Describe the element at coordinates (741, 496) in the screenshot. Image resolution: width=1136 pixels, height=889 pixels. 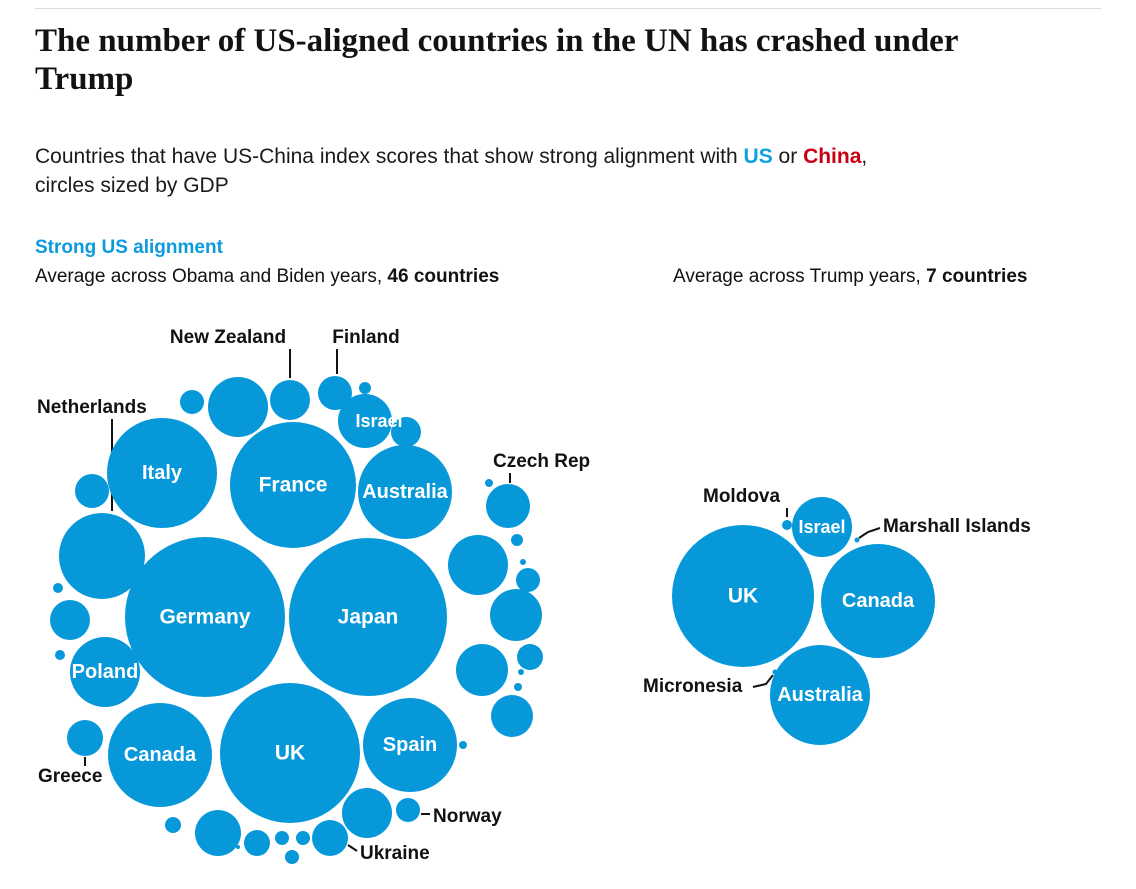
I see `callout-label-moldova: Moldova` at that location.